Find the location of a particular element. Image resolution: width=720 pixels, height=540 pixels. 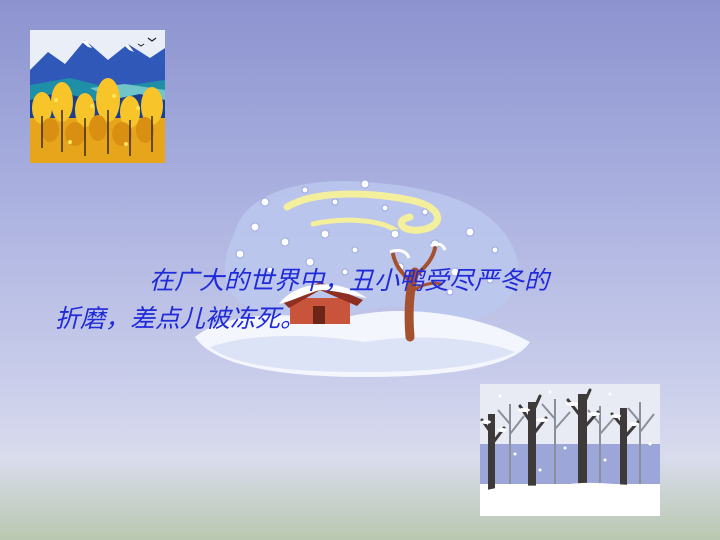

autumn-landscape-image is located at coordinates (97, 96).